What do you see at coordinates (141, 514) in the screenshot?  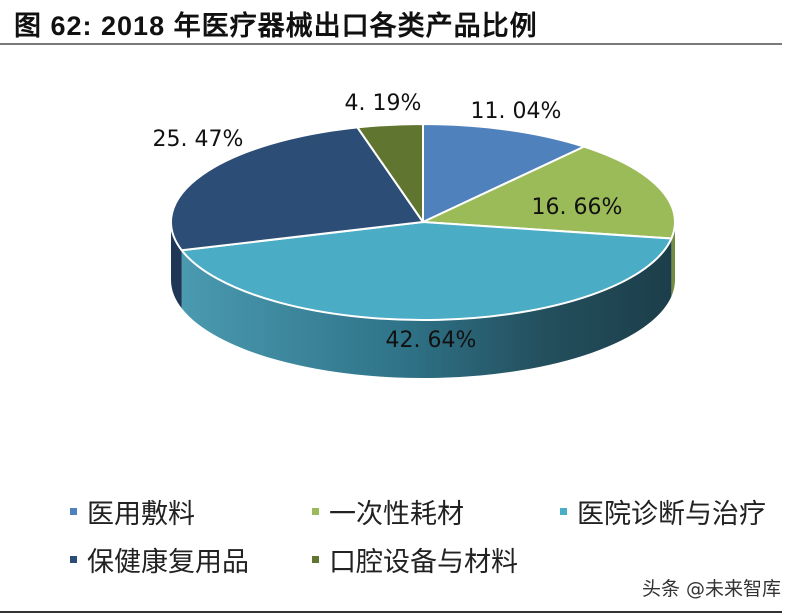 I see `legend-label: 医用敷料` at bounding box center [141, 514].